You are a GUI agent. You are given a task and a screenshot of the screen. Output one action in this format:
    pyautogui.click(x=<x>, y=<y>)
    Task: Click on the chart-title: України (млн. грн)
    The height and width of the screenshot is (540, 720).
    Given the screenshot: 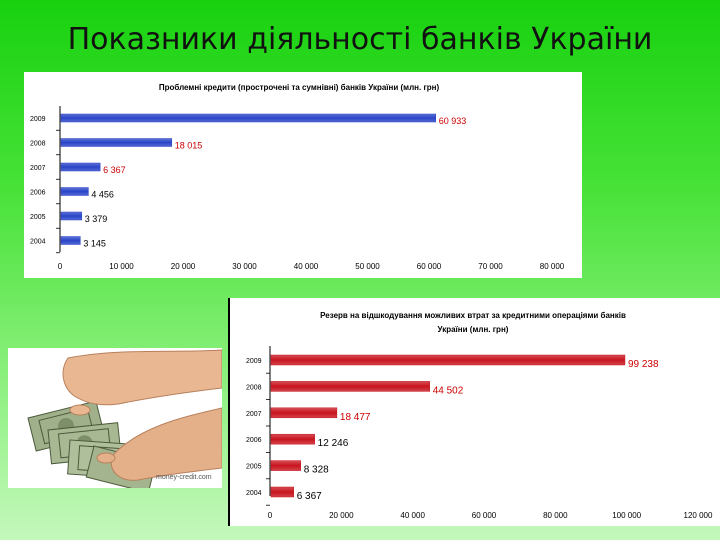 What is the action you would take?
    pyautogui.click(x=473, y=329)
    